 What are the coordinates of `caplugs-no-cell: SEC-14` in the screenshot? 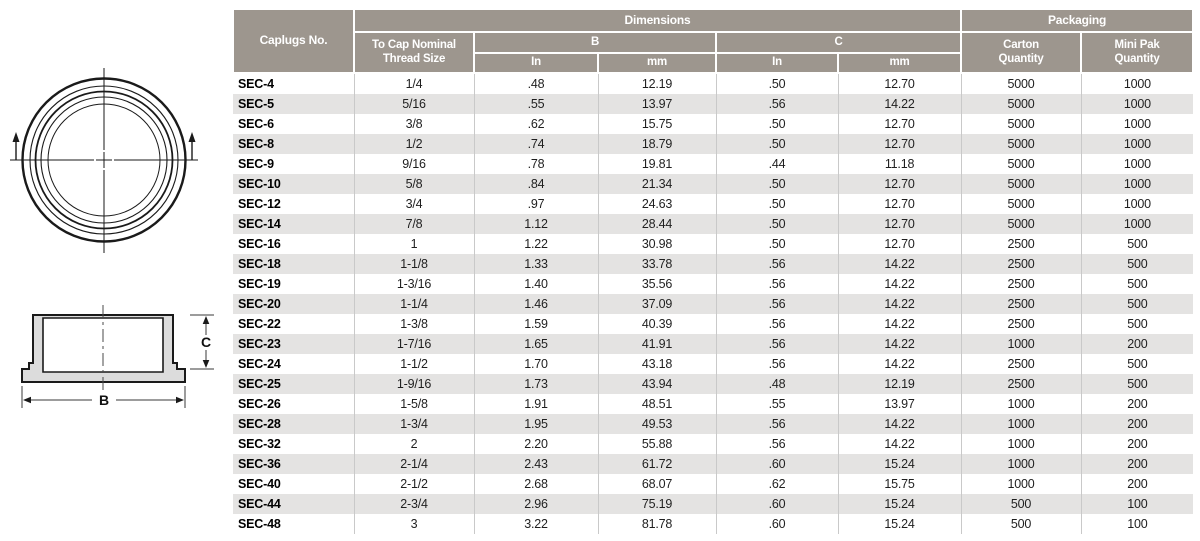 It's located at (259, 224).